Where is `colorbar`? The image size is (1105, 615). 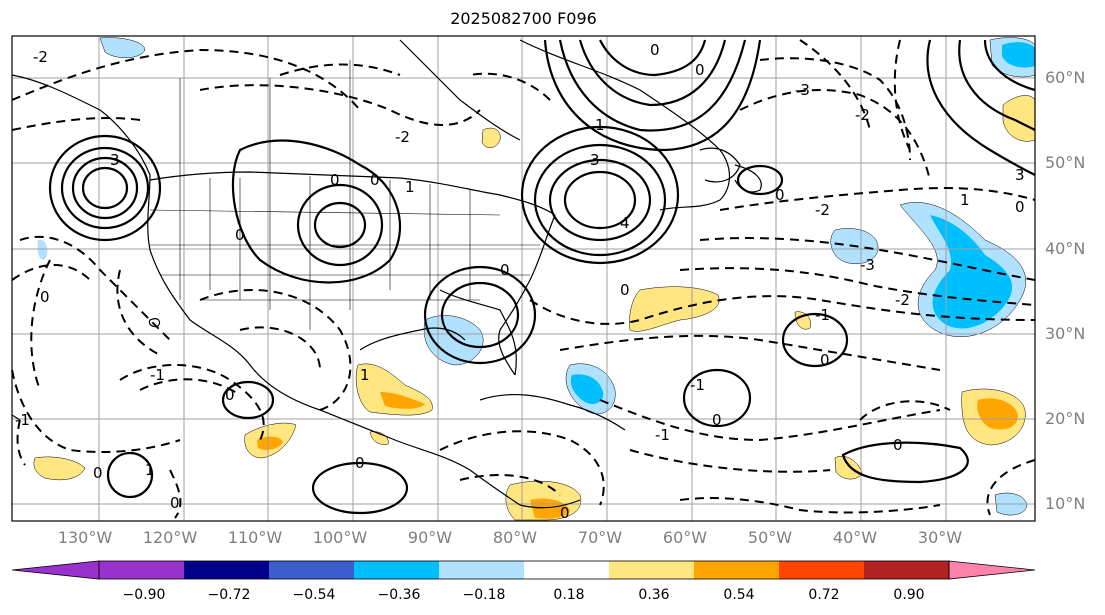 colorbar is located at coordinates (523, 570).